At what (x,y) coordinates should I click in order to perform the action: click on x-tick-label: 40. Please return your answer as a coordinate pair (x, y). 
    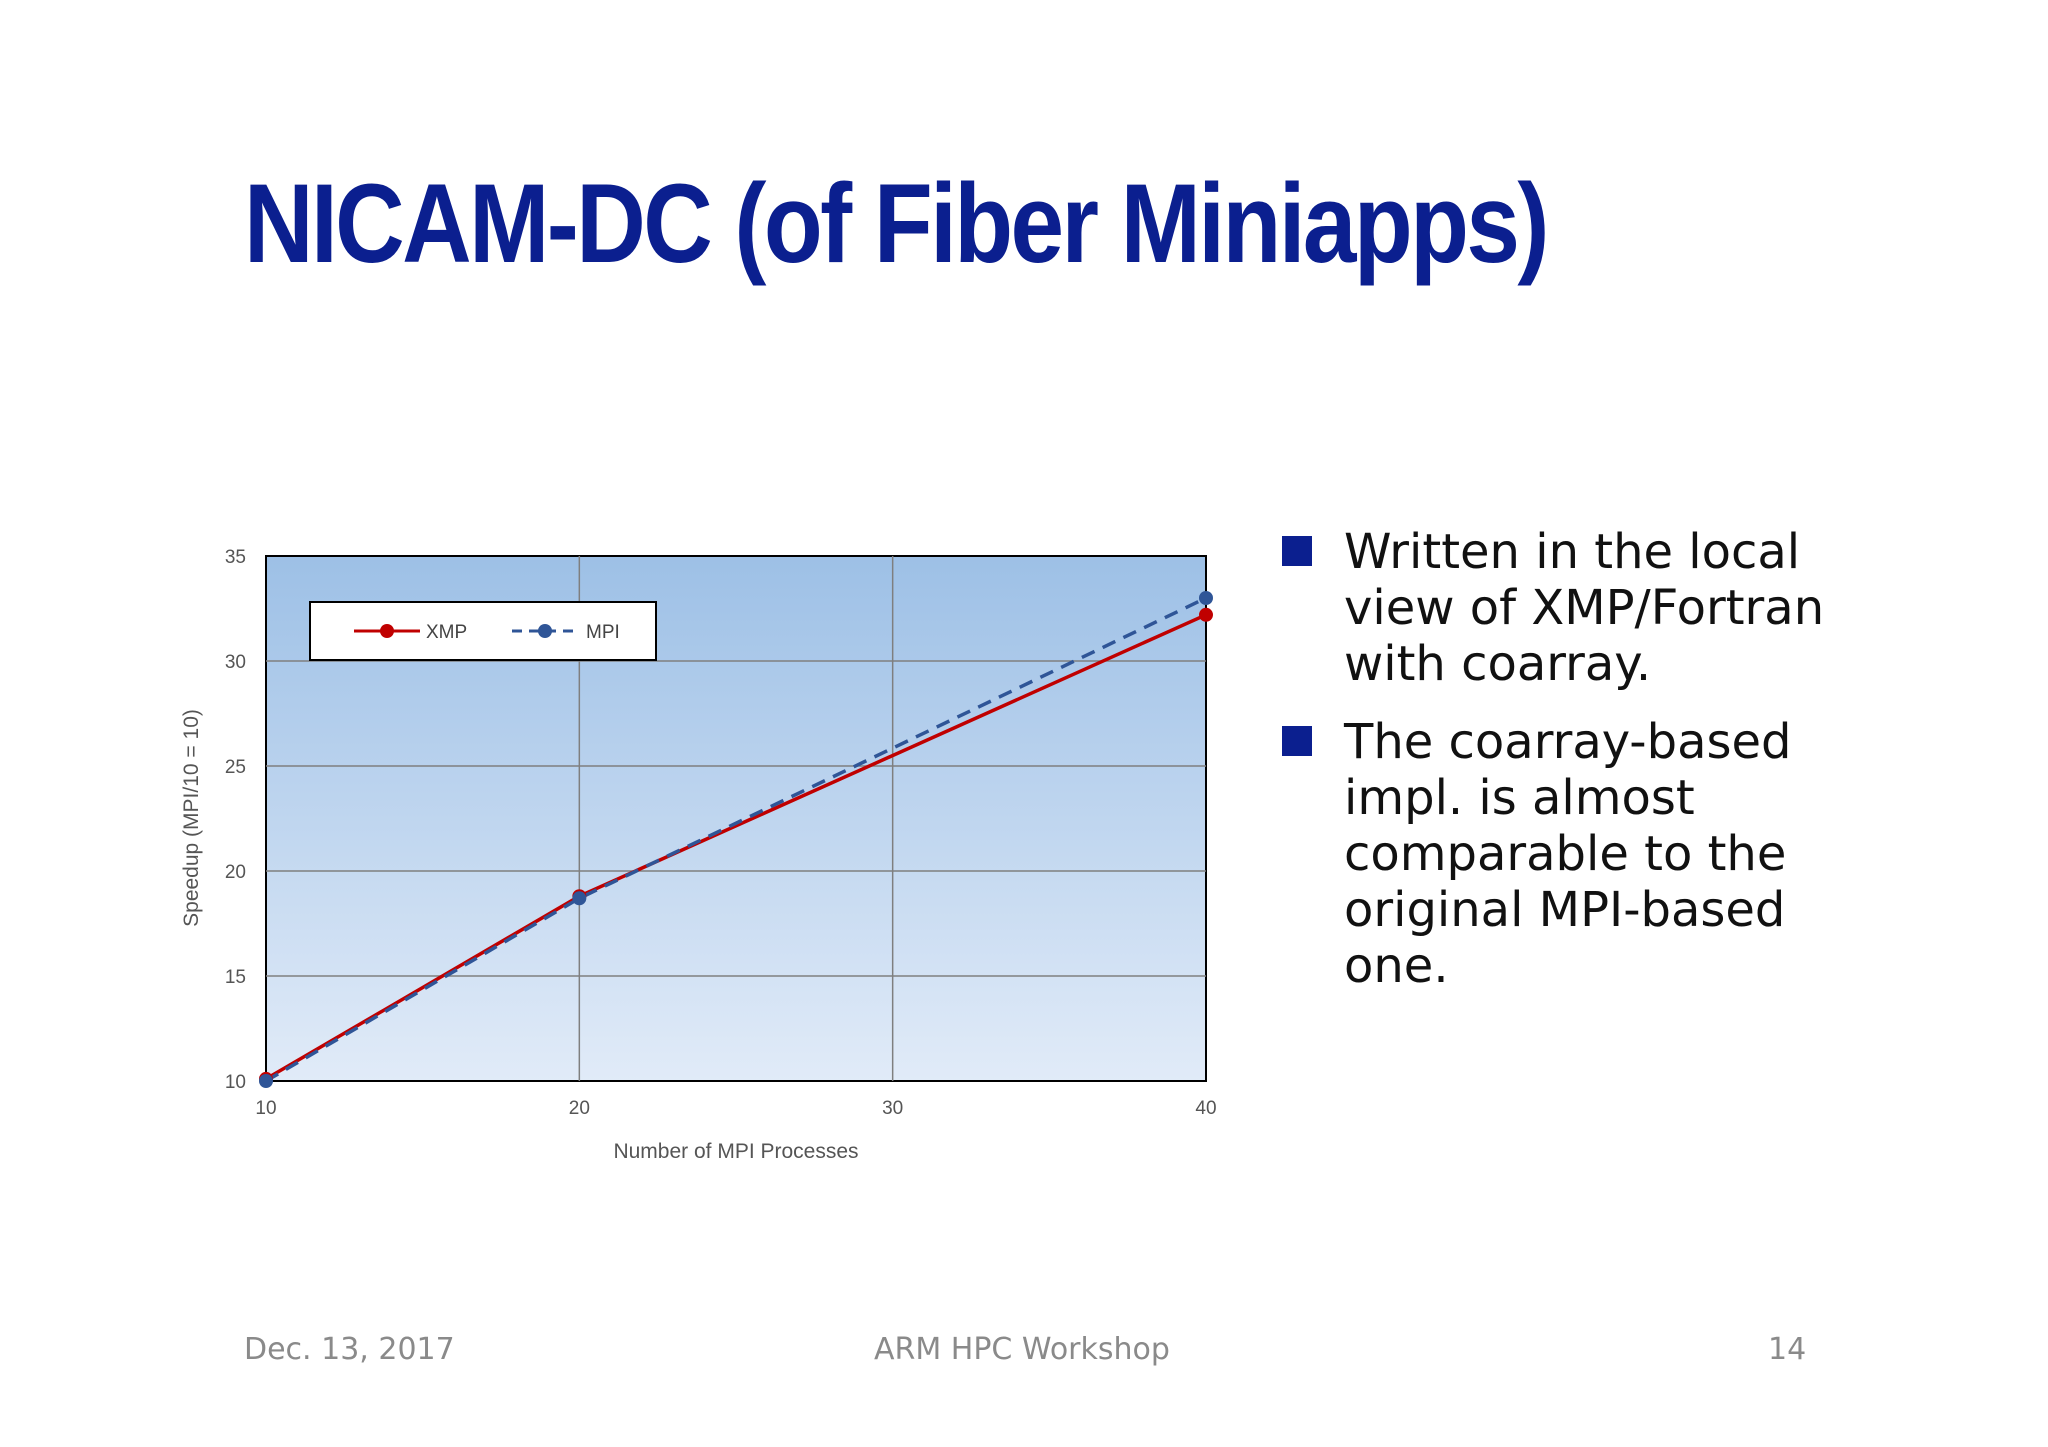
    Looking at the image, I should click on (1205, 1108).